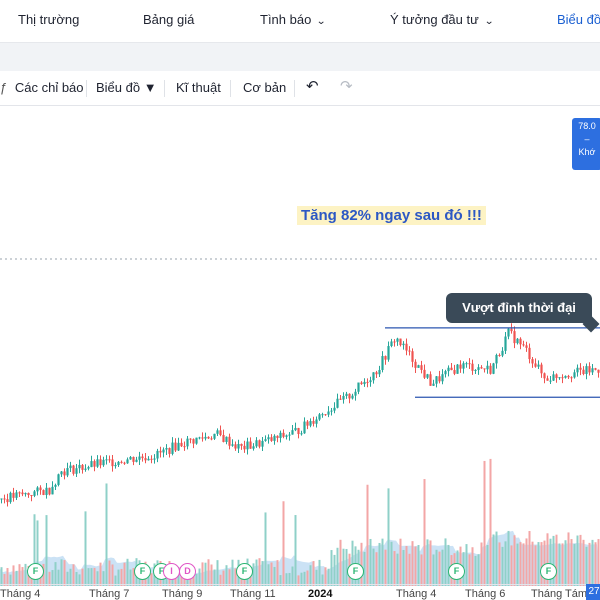  Describe the element at coordinates (587, 126) in the screenshot. I see `last-price-value: 78.0` at that location.